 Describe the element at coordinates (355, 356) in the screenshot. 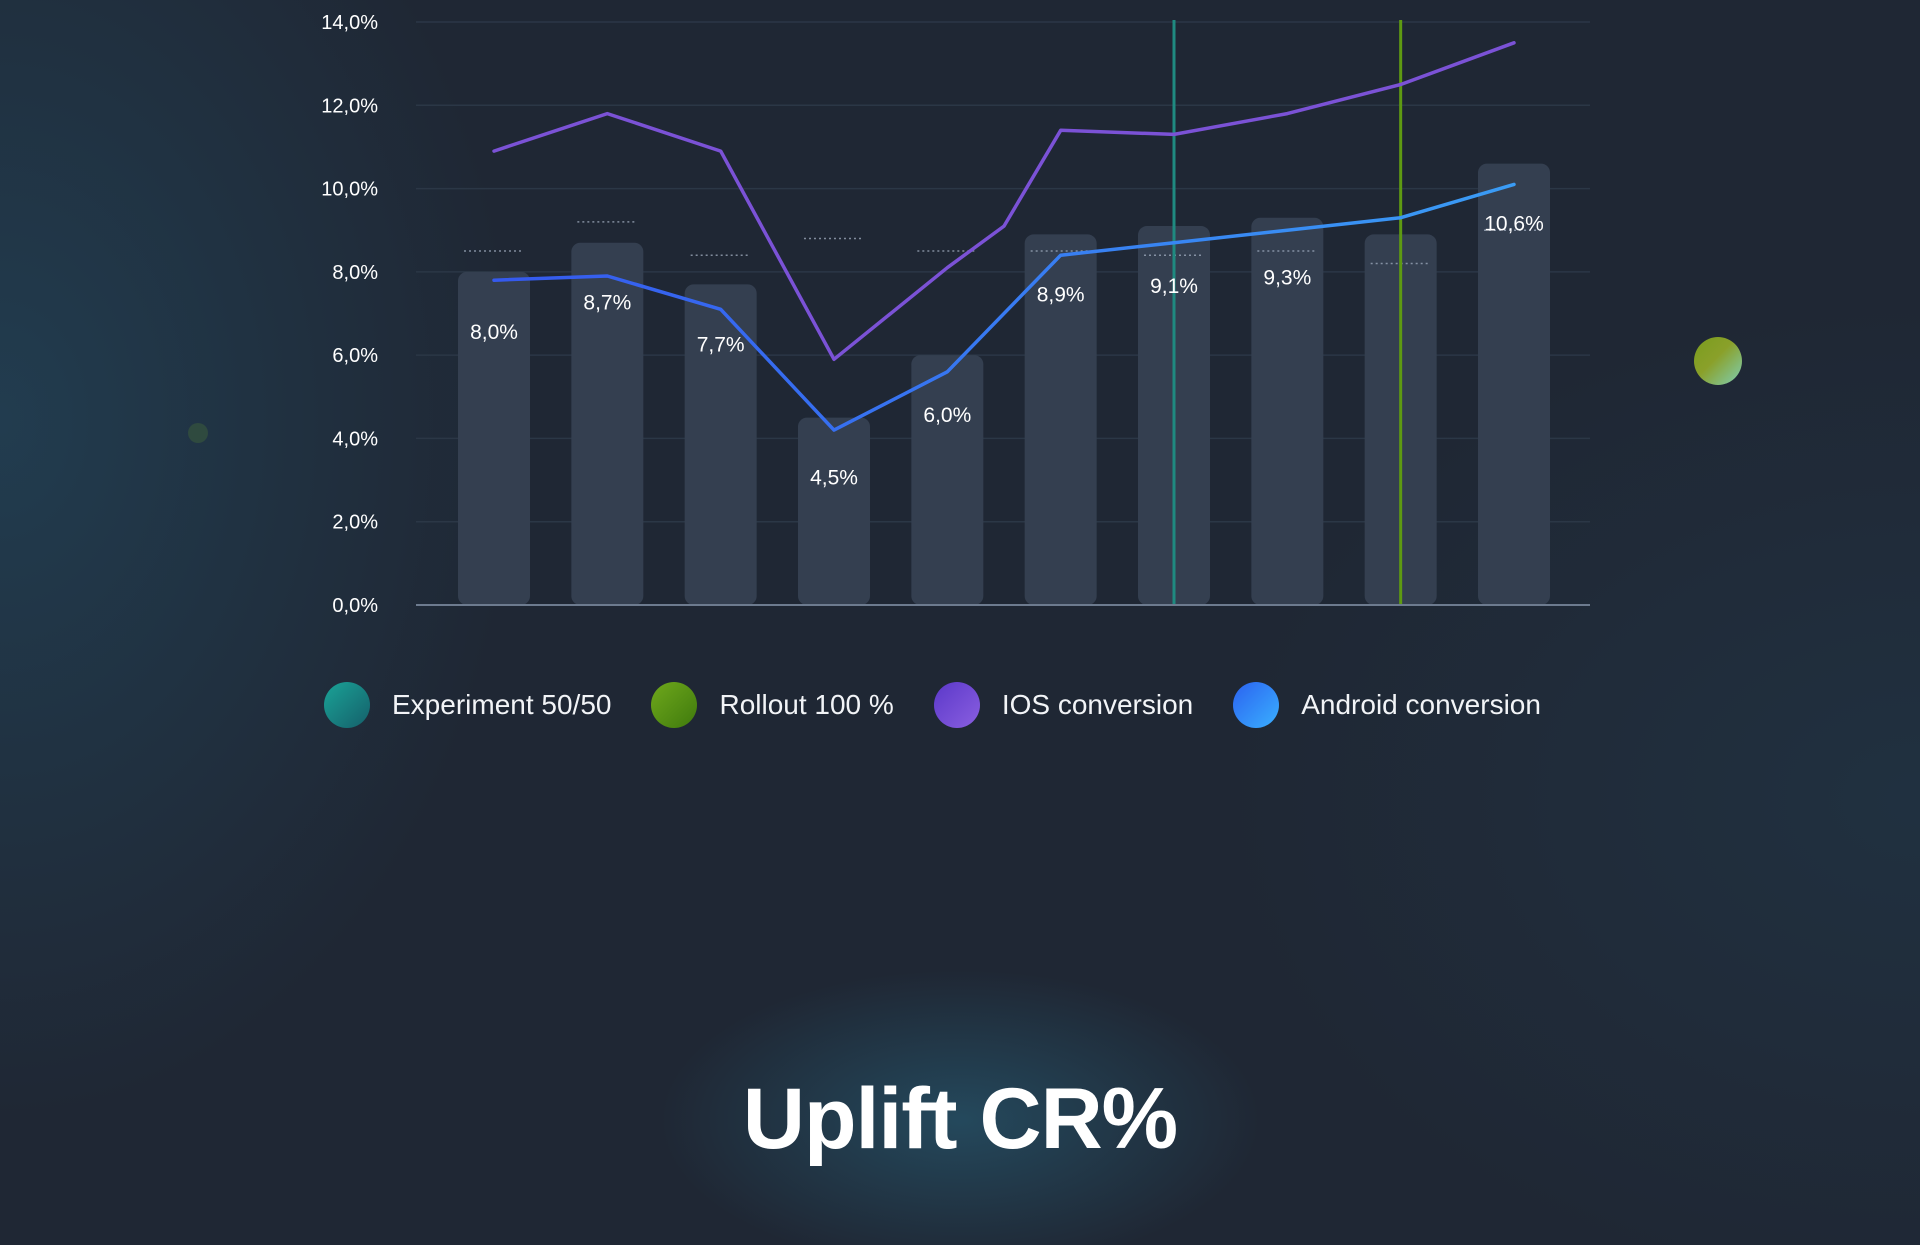

I see `y-tick-label: 6,0%` at that location.